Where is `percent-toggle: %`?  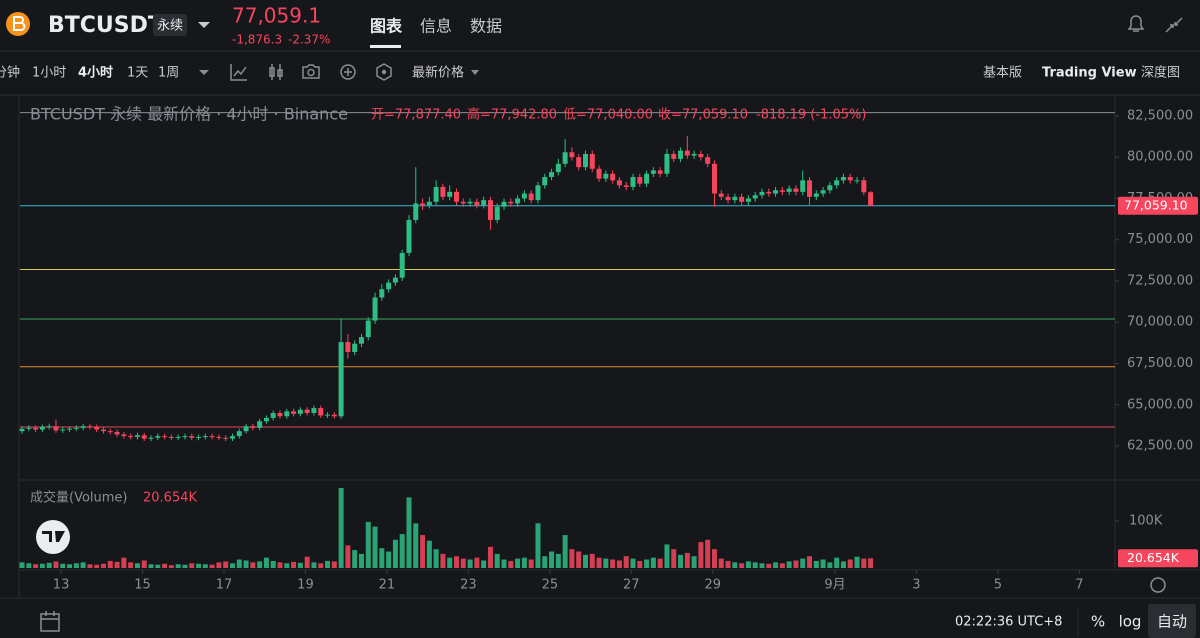 percent-toggle: % is located at coordinates (1098, 622).